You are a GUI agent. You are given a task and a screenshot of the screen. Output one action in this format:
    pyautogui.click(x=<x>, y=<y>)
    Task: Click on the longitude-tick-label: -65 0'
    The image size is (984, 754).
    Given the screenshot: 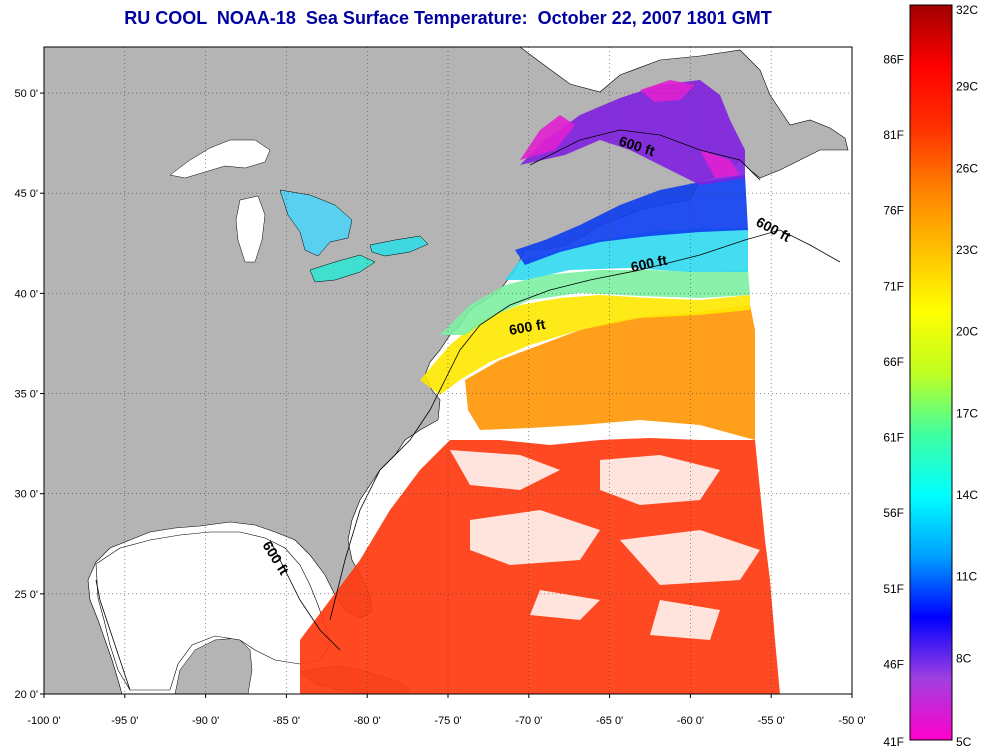 What is the action you would take?
    pyautogui.click(x=609, y=721)
    